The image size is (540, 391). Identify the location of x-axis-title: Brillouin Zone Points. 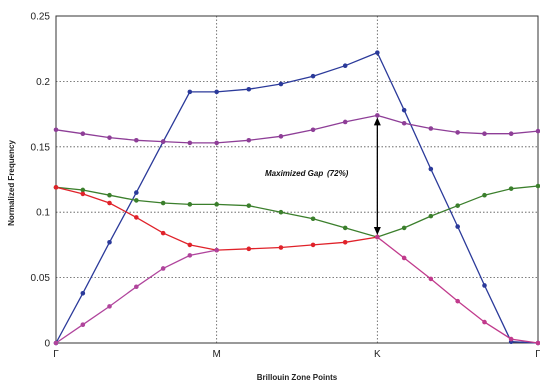
(297, 377).